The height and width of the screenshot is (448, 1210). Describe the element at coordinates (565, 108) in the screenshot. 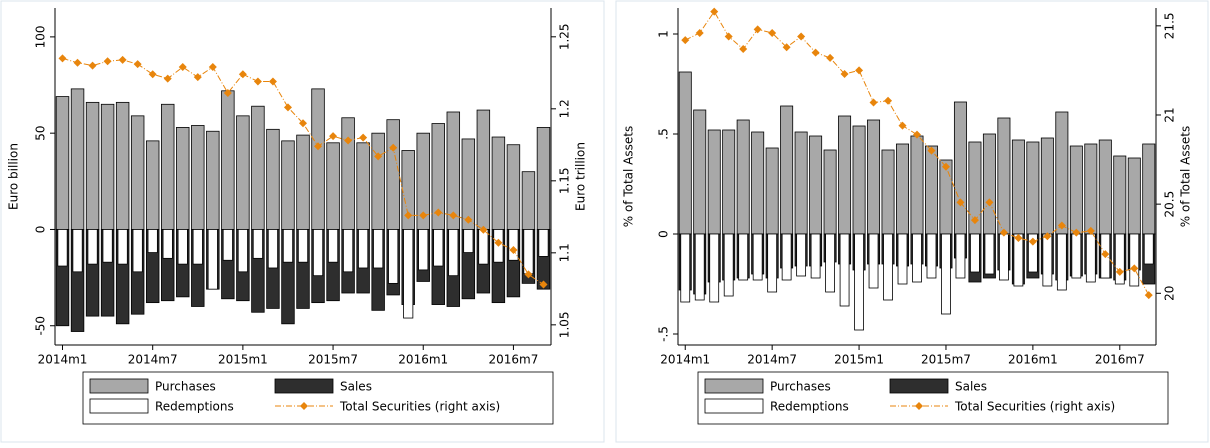

I see `y2-tick-label: 1.2` at that location.